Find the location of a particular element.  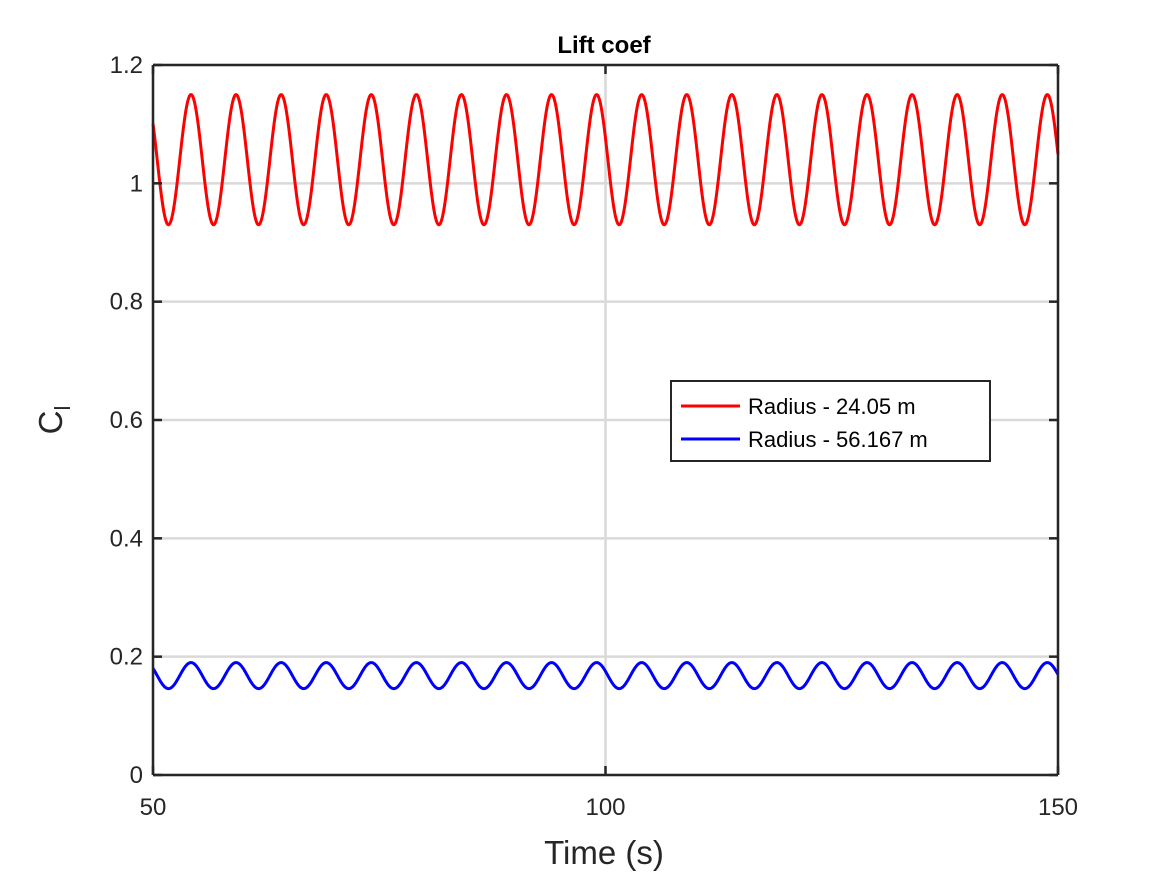

y-tick-label: 0.8 is located at coordinates (126, 302).